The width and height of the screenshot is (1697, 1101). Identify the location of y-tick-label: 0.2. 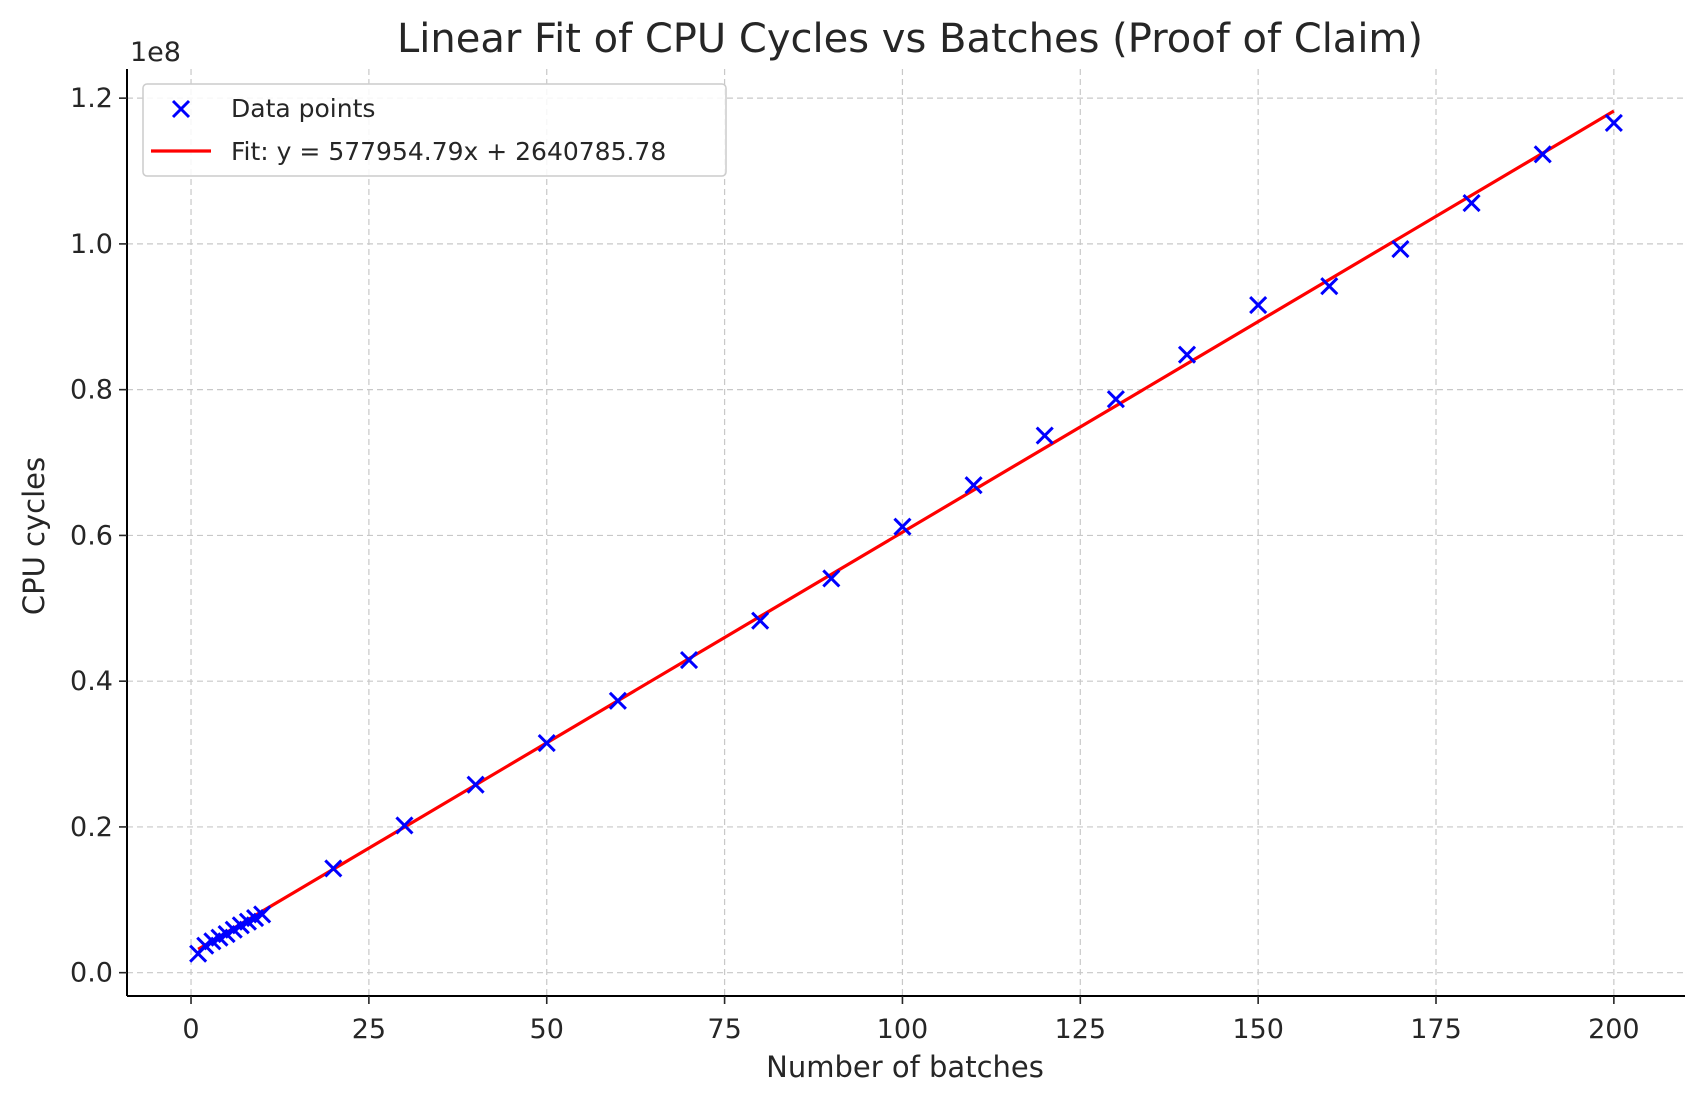
(91, 827).